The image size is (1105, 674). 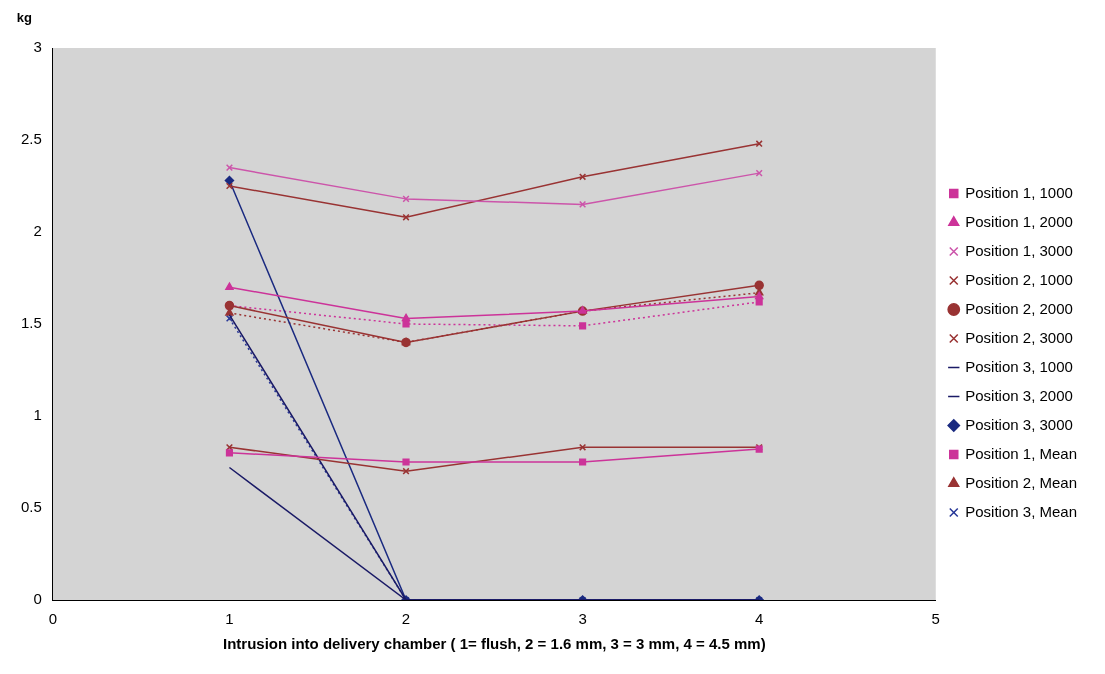 I want to click on y-tick-label: 2.5, so click(x=31, y=139).